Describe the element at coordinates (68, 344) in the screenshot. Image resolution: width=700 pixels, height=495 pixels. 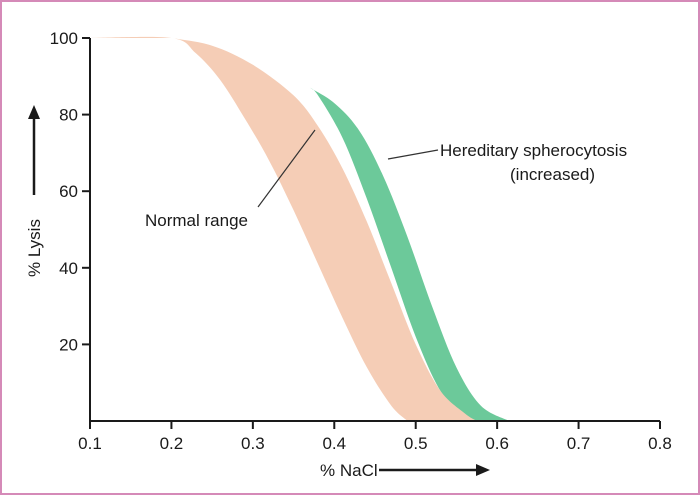
I see `y-tick-label: 20` at that location.